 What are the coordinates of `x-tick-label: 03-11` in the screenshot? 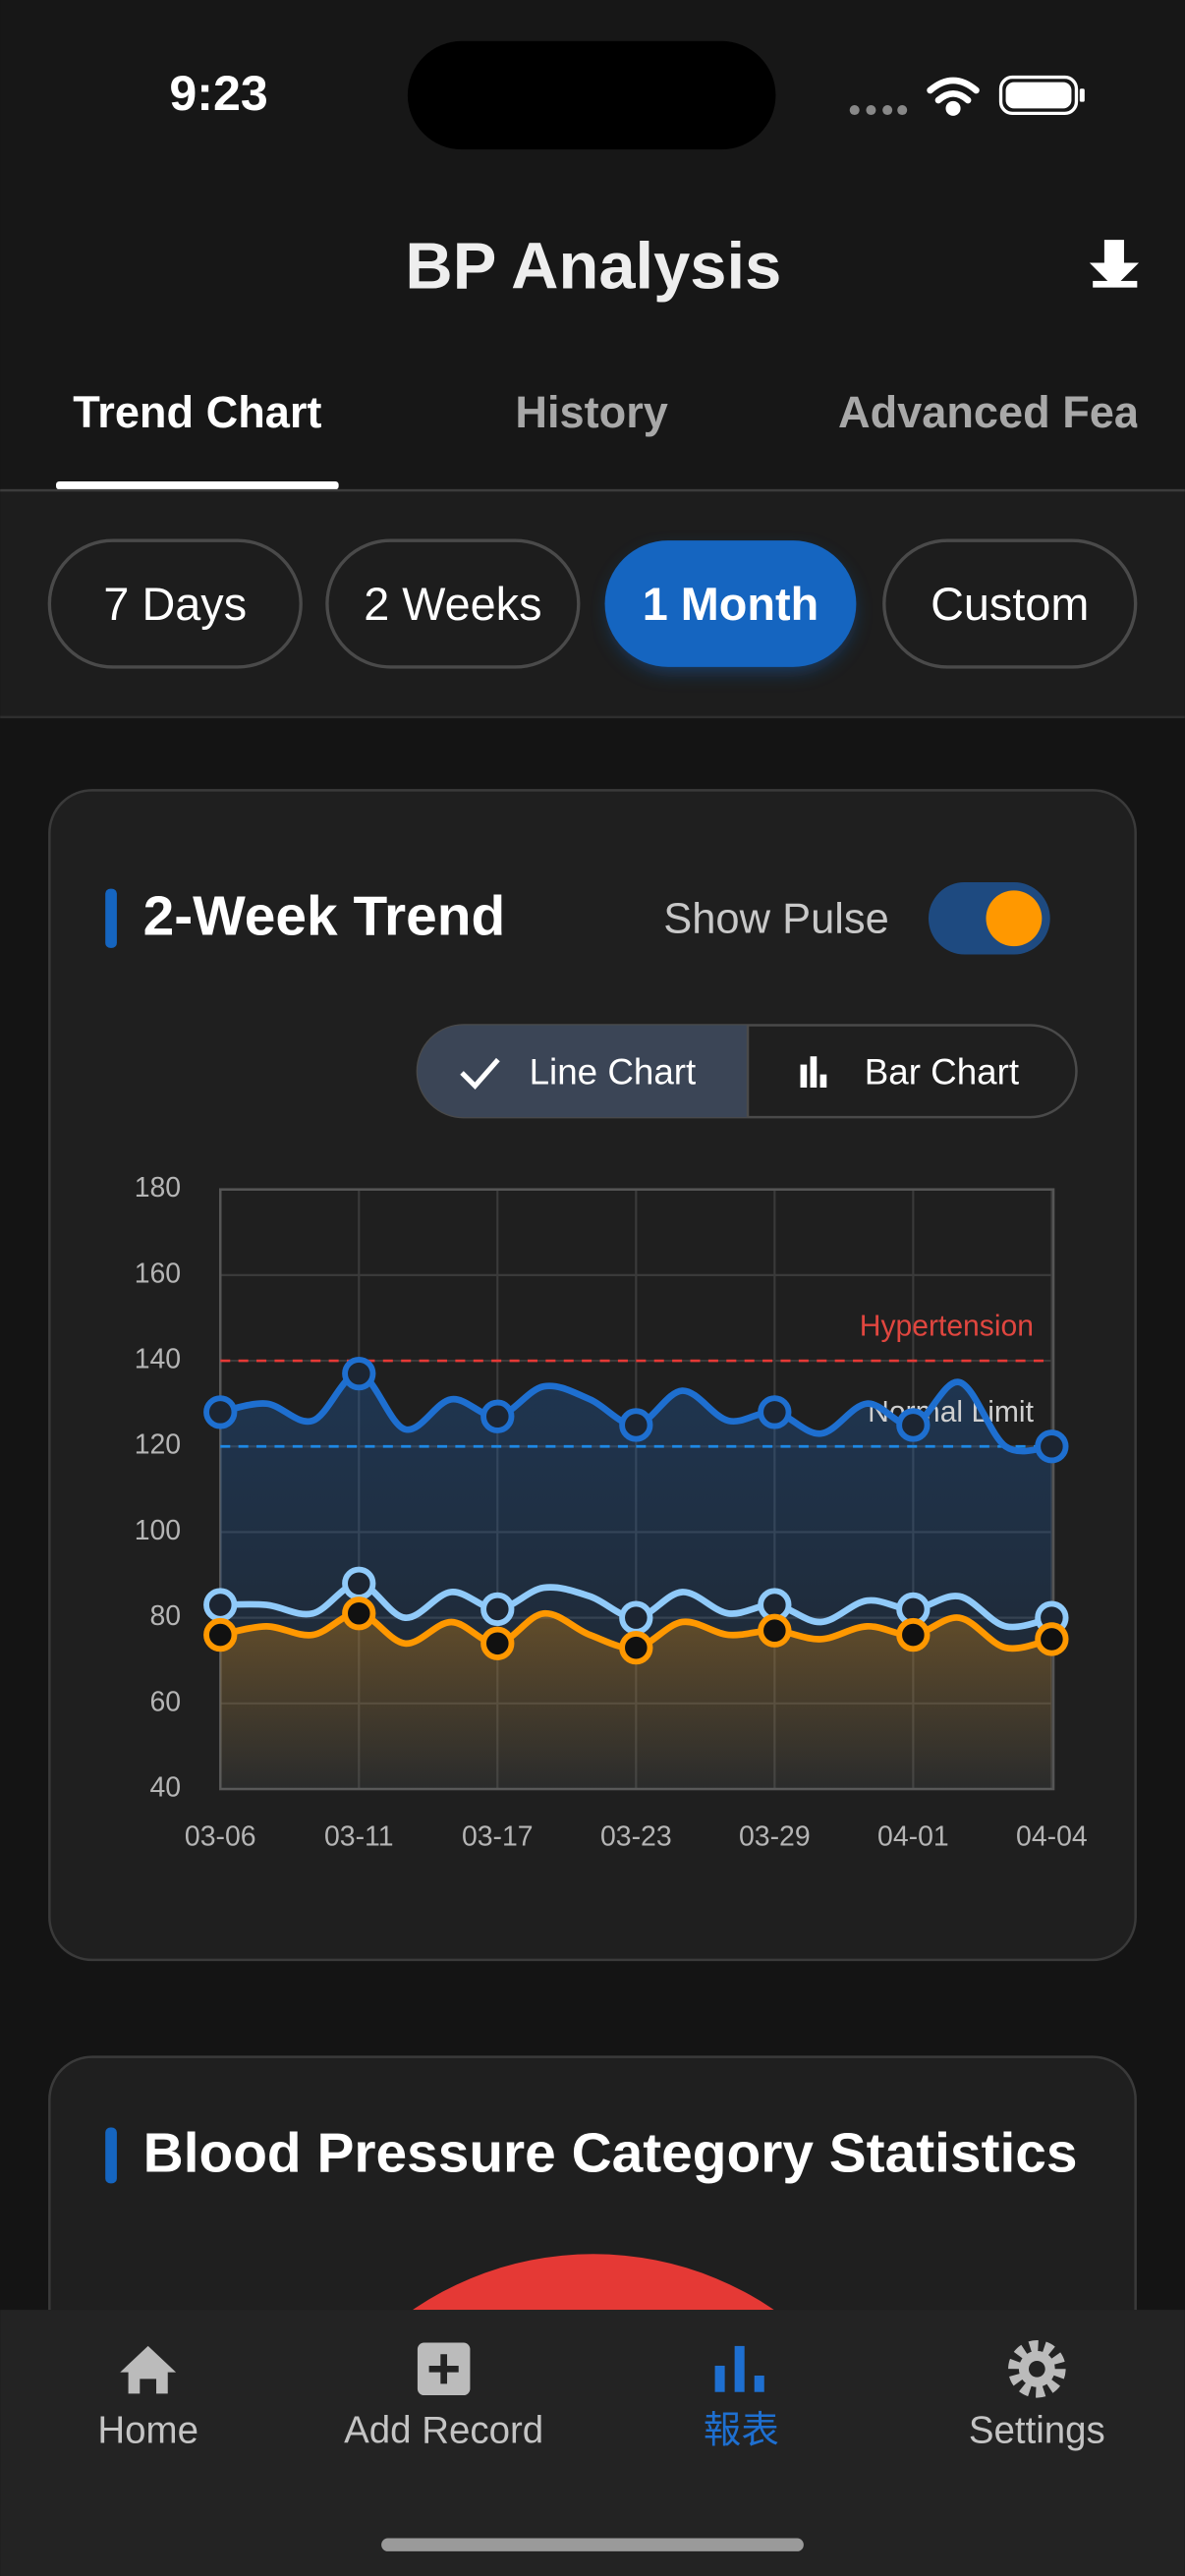 It's located at (359, 1837).